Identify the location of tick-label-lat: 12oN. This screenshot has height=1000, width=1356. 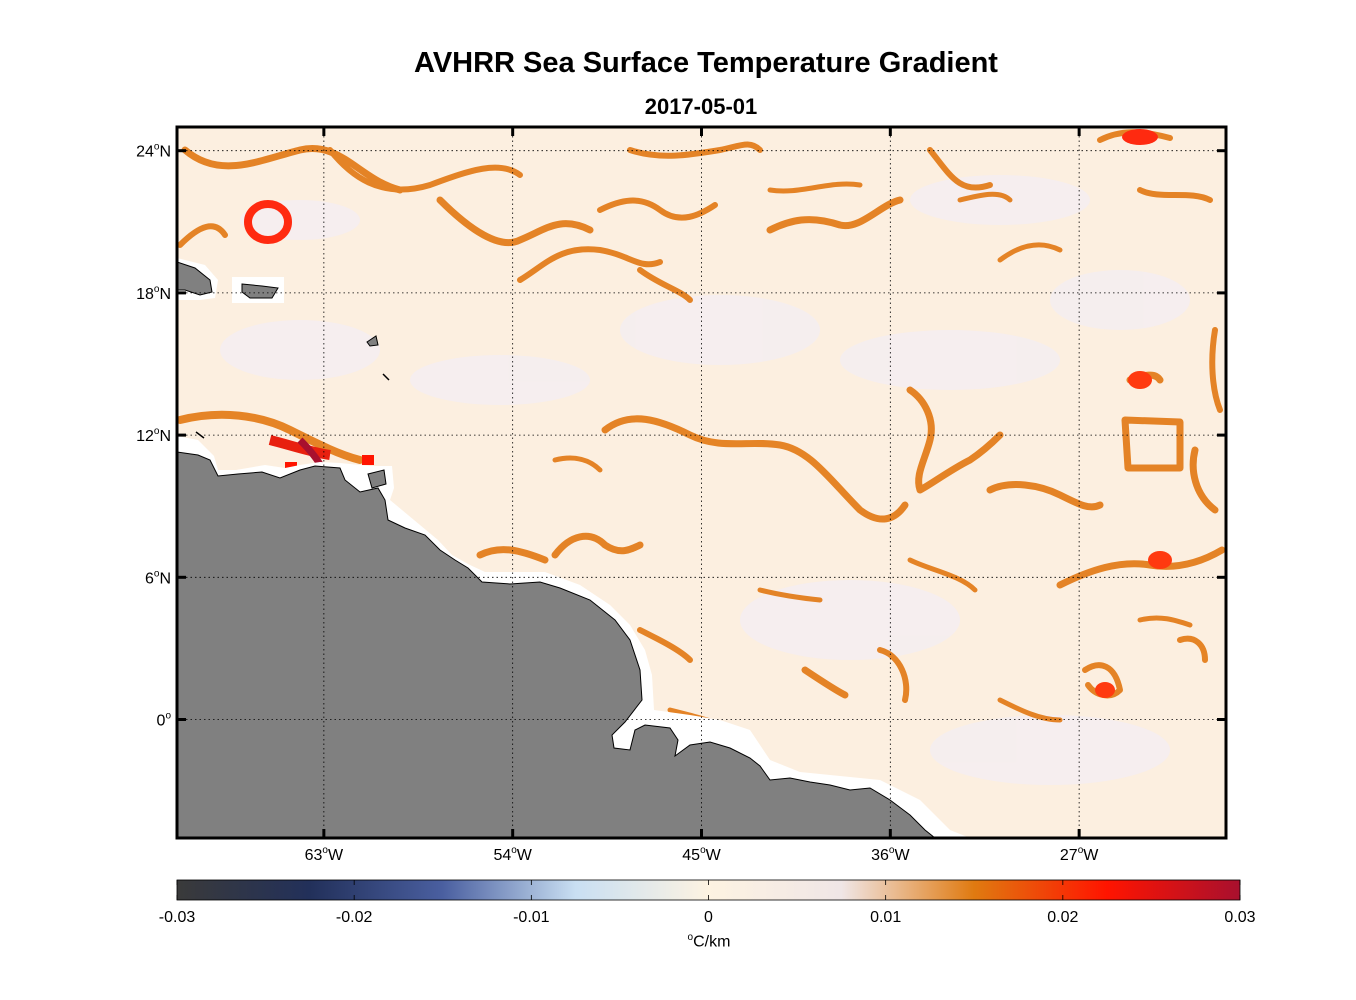
(153, 435).